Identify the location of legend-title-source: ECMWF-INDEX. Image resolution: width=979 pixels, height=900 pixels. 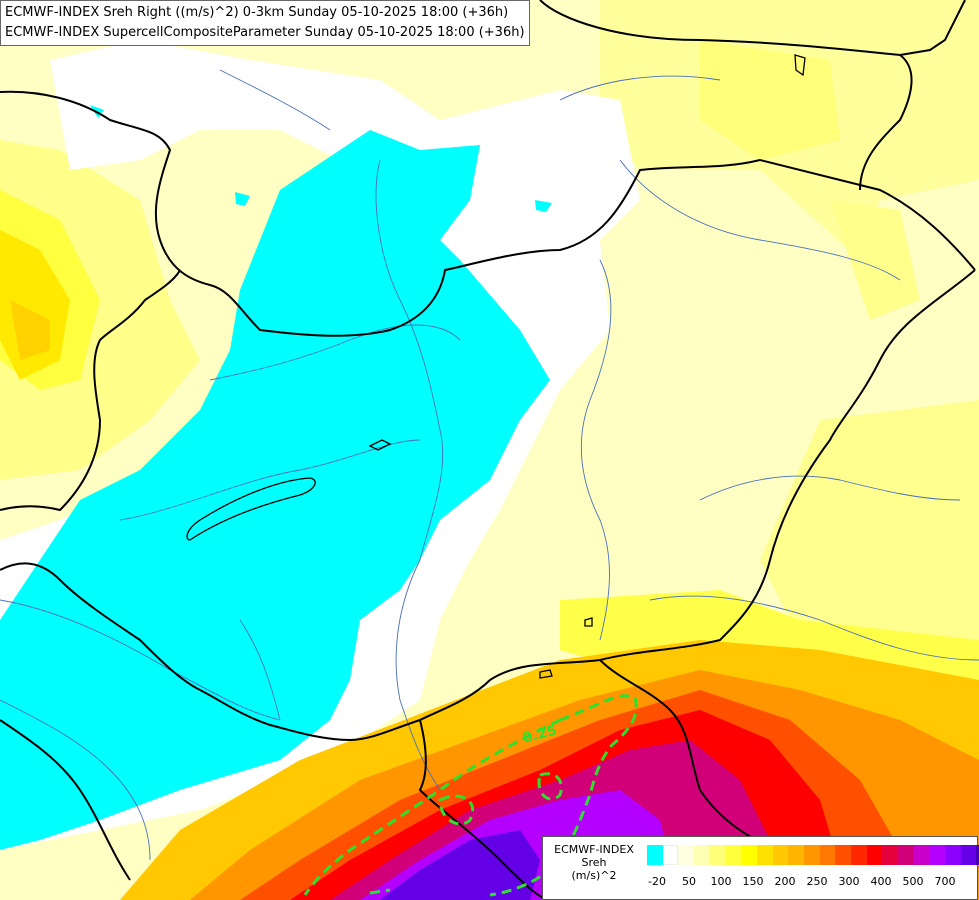
(594, 849).